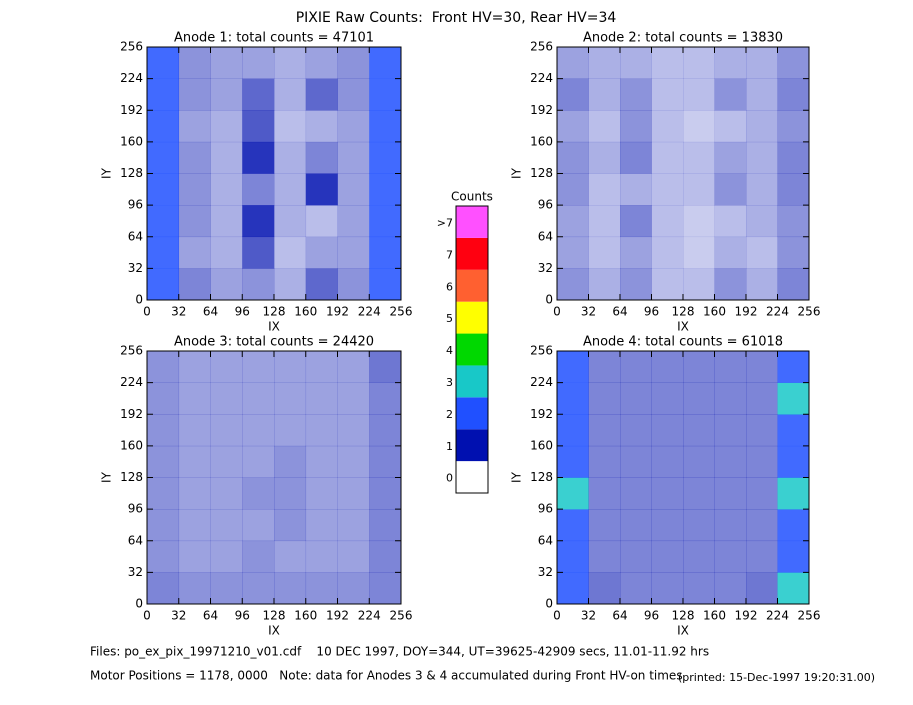  I want to click on colorbar-label: 1, so click(449, 446).